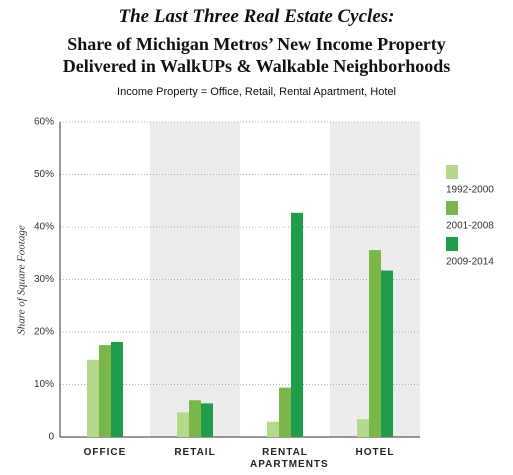 The width and height of the screenshot is (513, 475). Describe the element at coordinates (51, 437) in the screenshot. I see `y-tick-label: 0` at that location.